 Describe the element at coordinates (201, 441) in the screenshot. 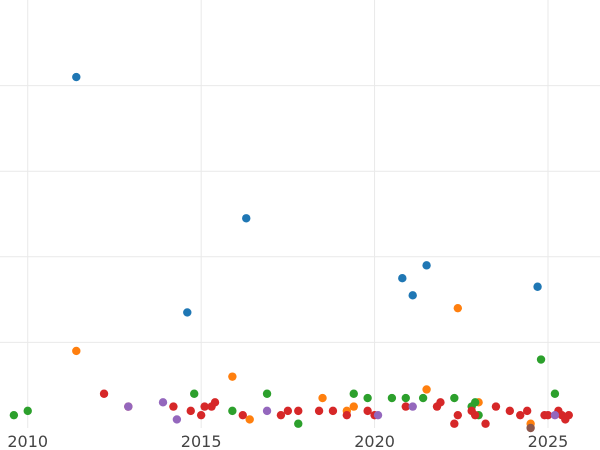

I see `x-tick-label: 2015` at that location.